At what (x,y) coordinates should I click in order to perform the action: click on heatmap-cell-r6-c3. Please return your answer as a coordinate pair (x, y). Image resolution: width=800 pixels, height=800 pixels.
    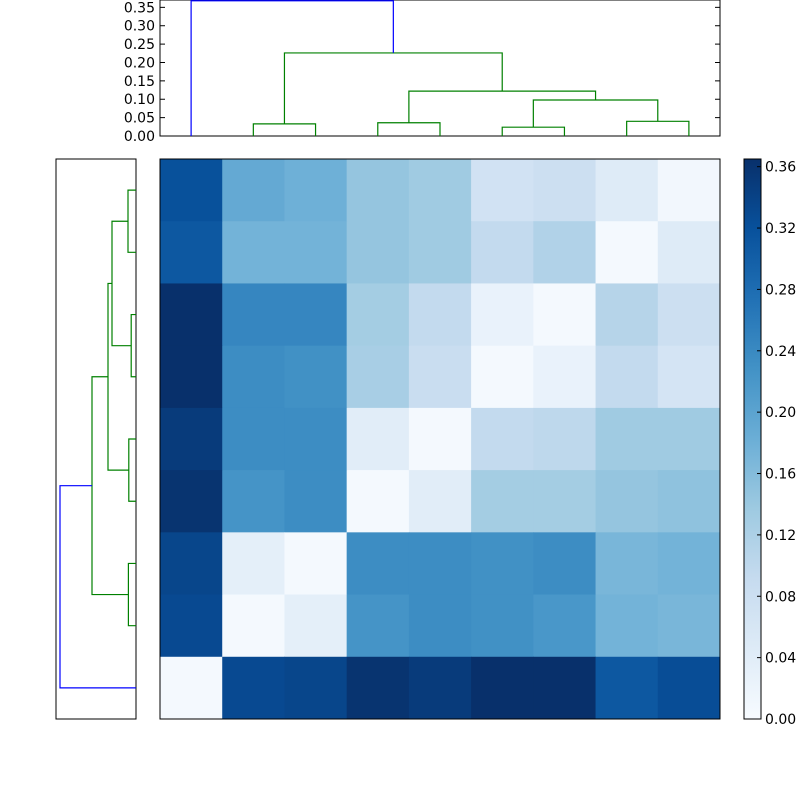
    Looking at the image, I should click on (378, 564).